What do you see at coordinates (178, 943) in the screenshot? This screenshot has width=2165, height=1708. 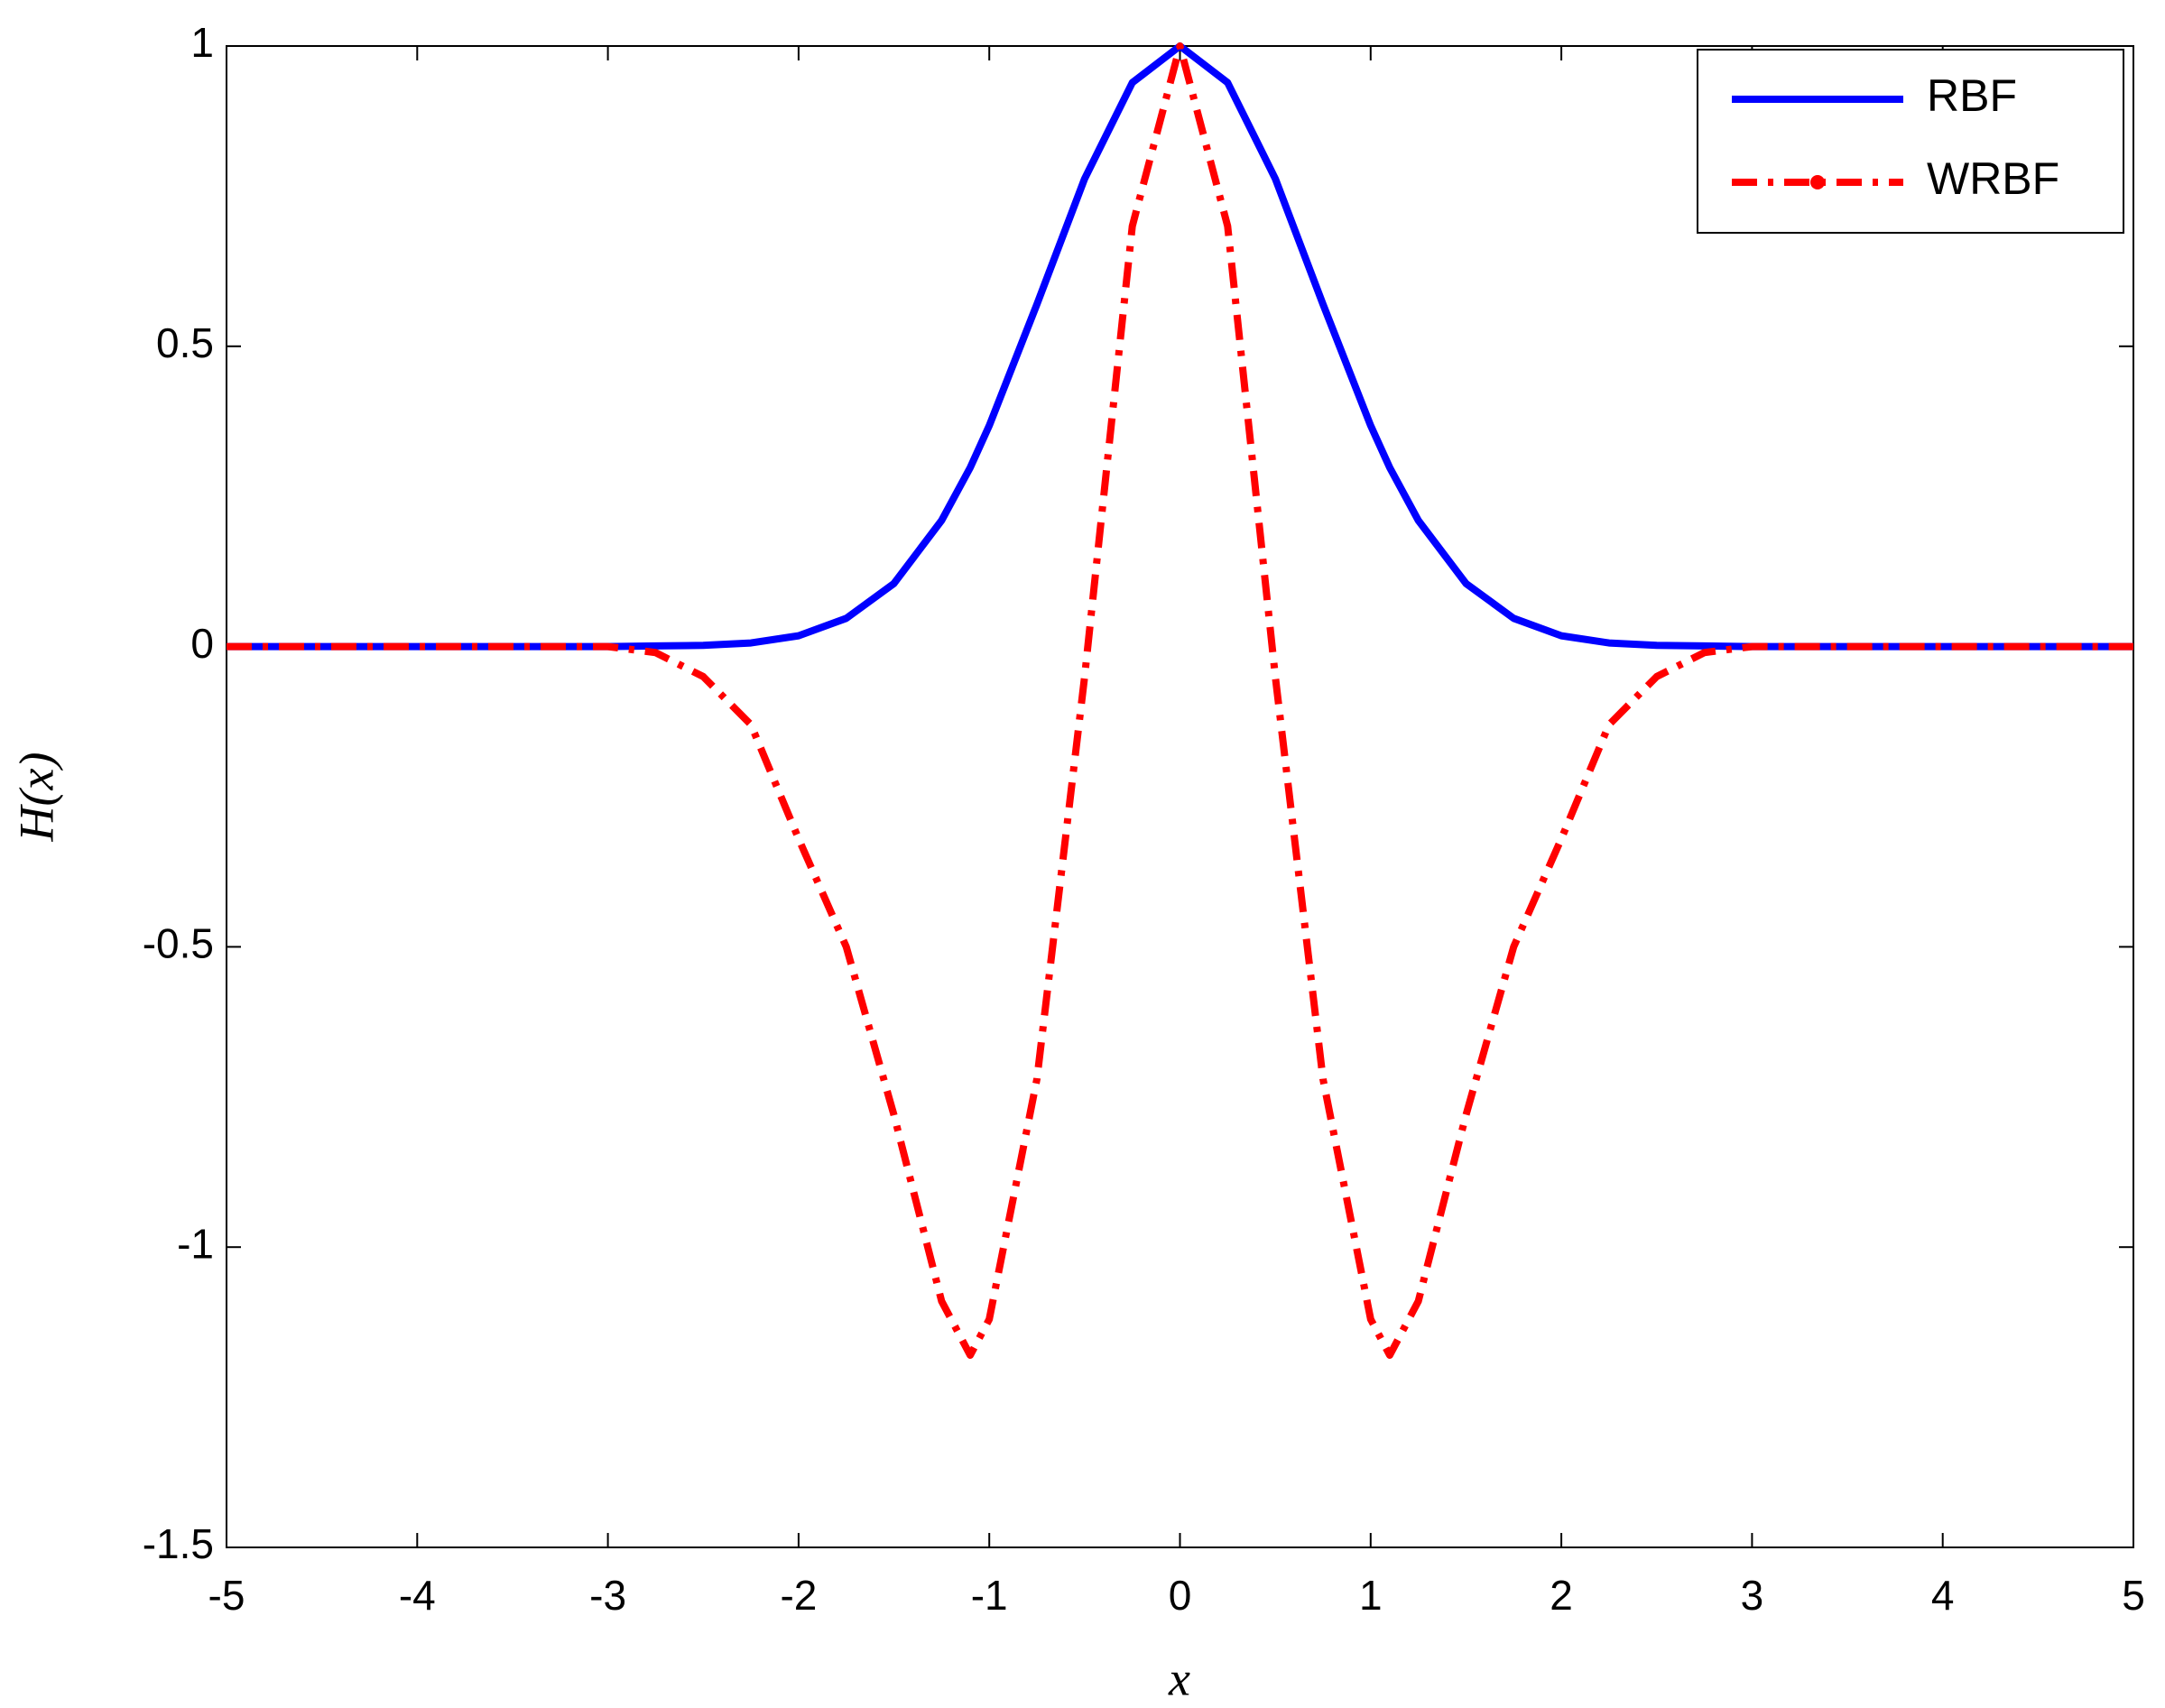 I see `y-tick-label: -0.5` at bounding box center [178, 943].